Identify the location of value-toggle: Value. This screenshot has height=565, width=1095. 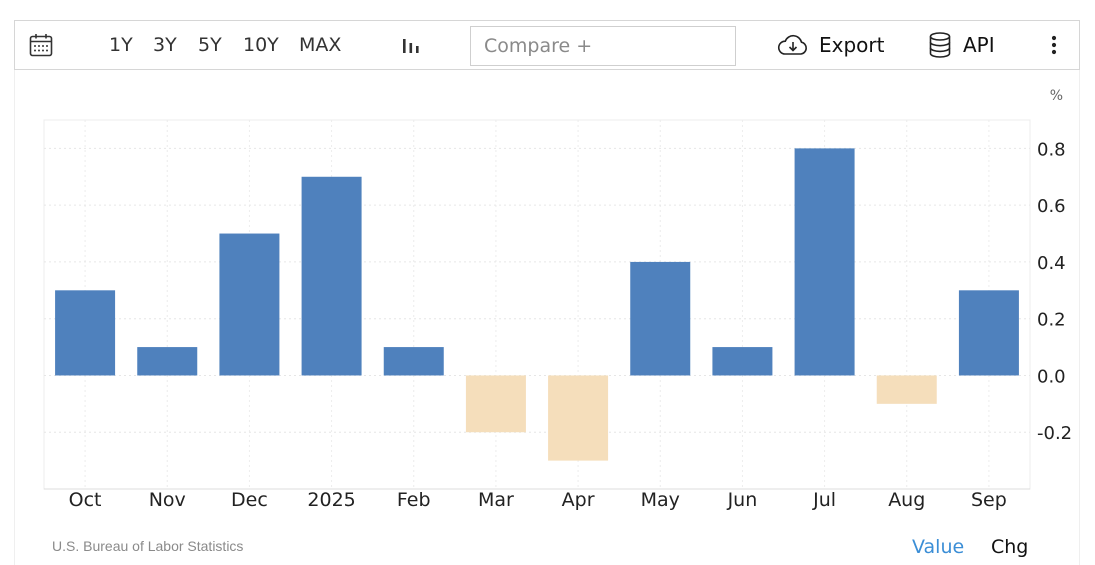
(938, 547).